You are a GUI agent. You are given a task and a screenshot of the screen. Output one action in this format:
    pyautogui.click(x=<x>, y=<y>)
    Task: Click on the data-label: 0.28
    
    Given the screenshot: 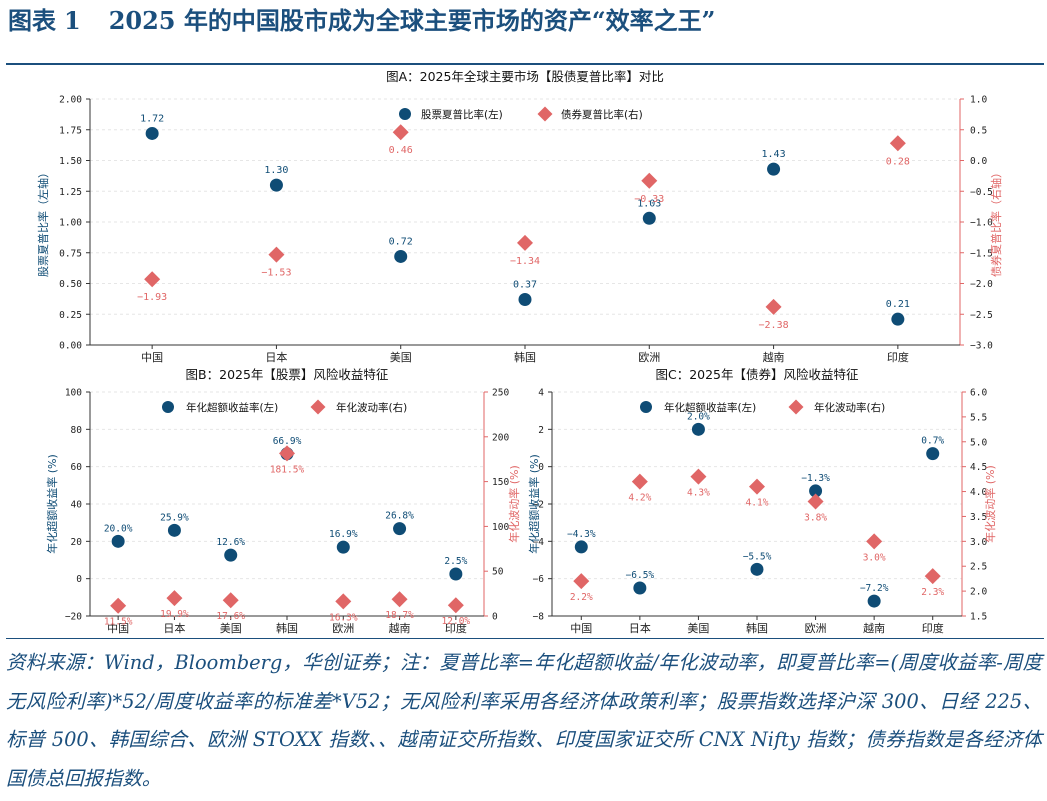 What is the action you would take?
    pyautogui.click(x=898, y=161)
    